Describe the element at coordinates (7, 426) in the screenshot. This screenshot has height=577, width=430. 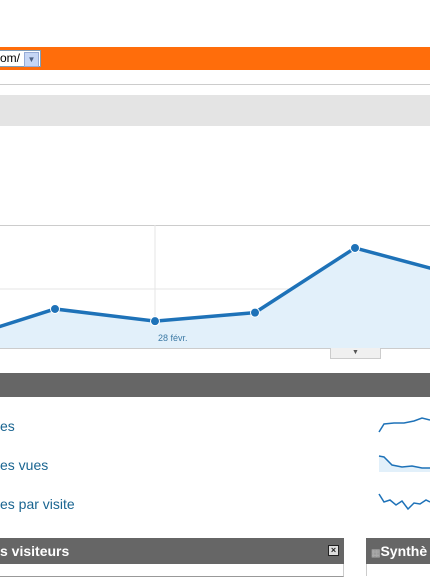
I see `metric-label: es` at that location.